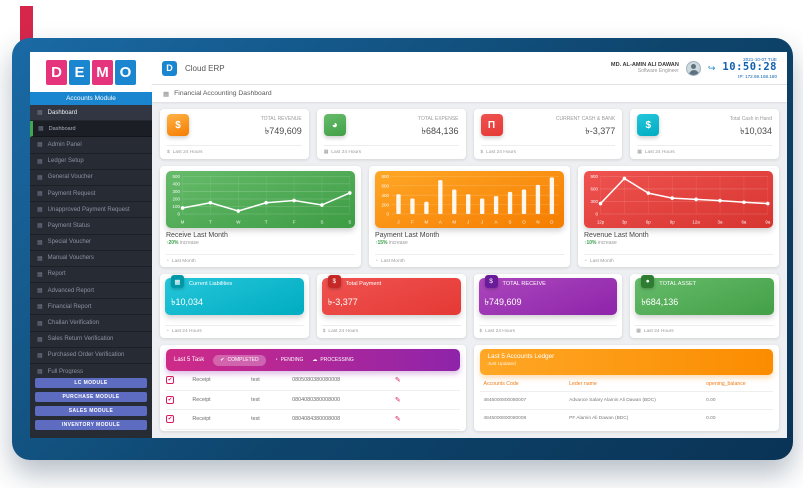 This screenshot has width=803, height=488. Describe the element at coordinates (91, 382) in the screenshot. I see `module-button-lc-module: LC MODULE` at that location.